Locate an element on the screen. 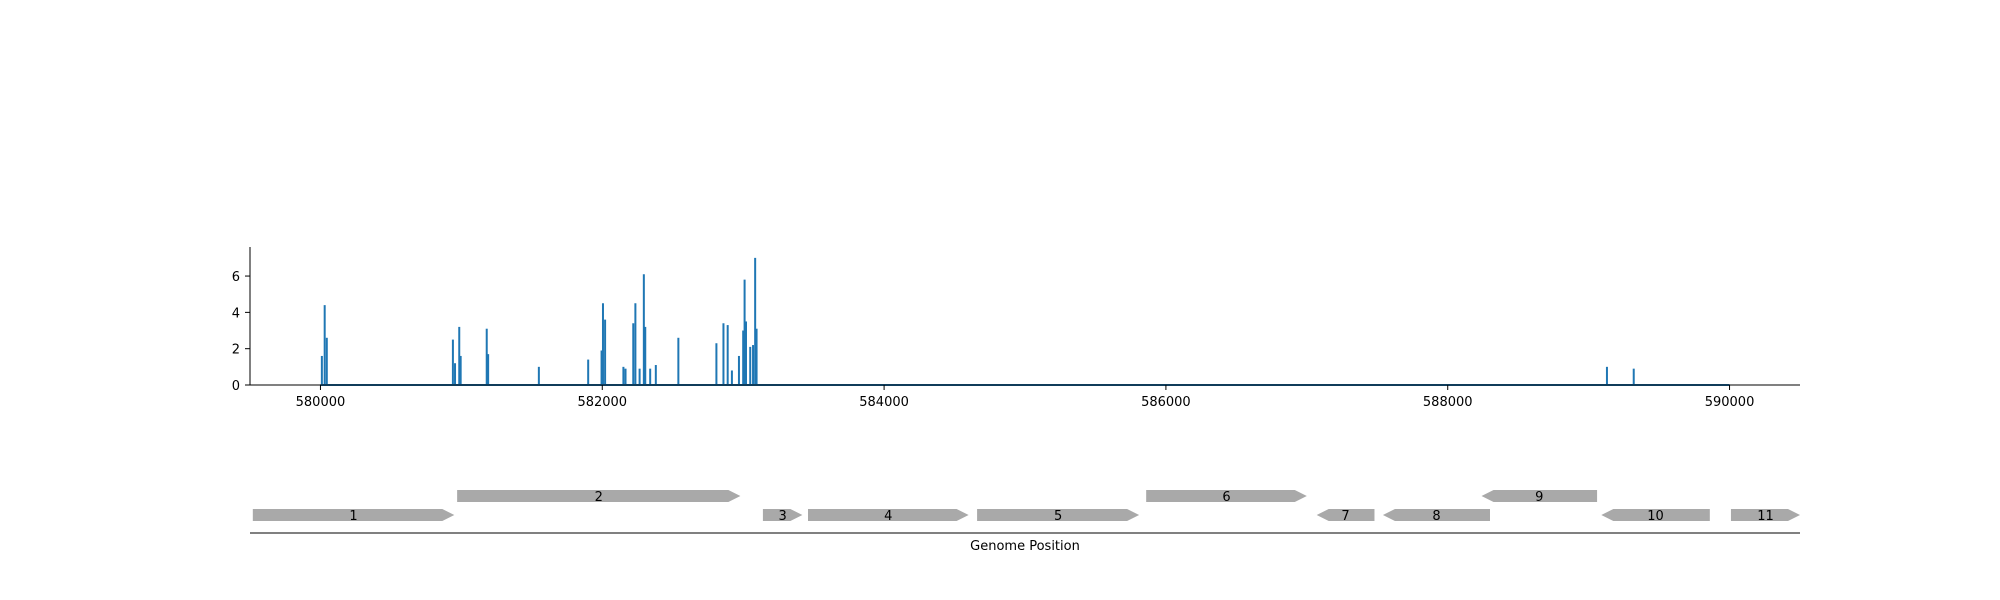 The height and width of the screenshot is (600, 2000). gene-track: 1 2 3 4 5 6 7 8 9 10 11 Genome Position is located at coordinates (1025, 522).